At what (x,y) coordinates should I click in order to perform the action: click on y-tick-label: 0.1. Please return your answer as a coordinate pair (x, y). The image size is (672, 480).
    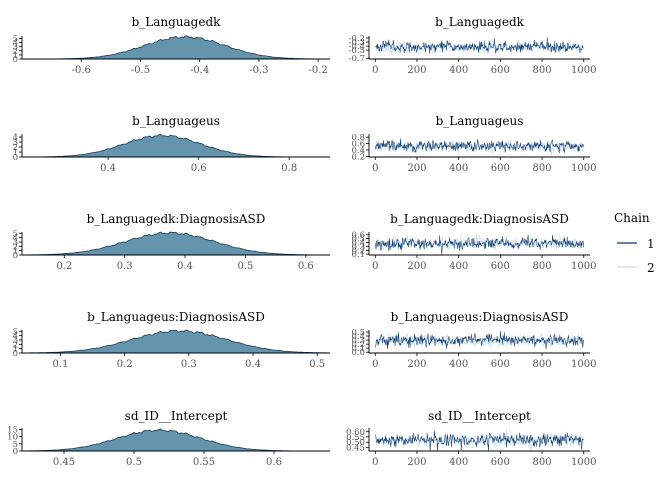
    Looking at the image, I should click on (358, 349).